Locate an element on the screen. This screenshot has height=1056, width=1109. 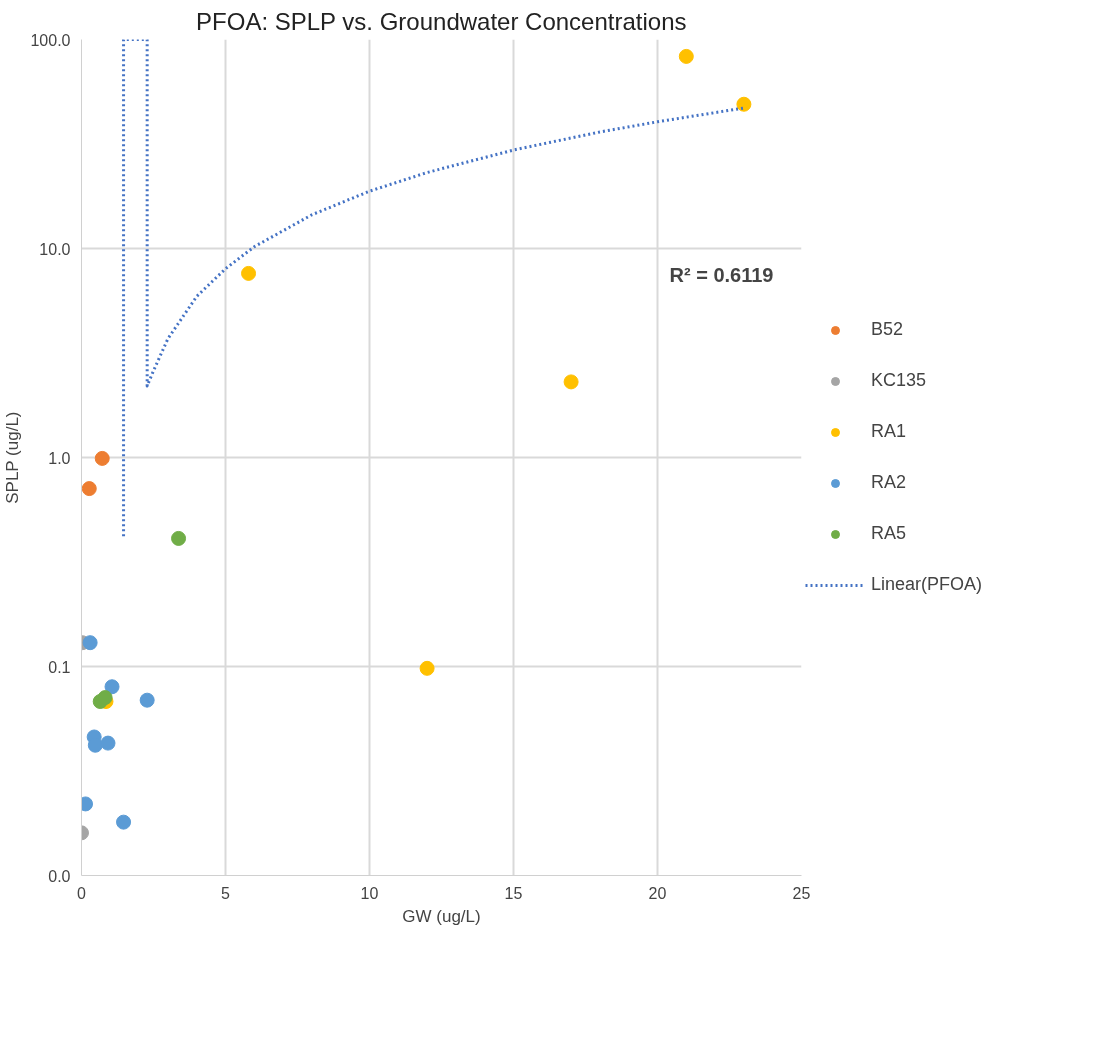
y-tick-label: 100.0 is located at coordinates (50, 40).